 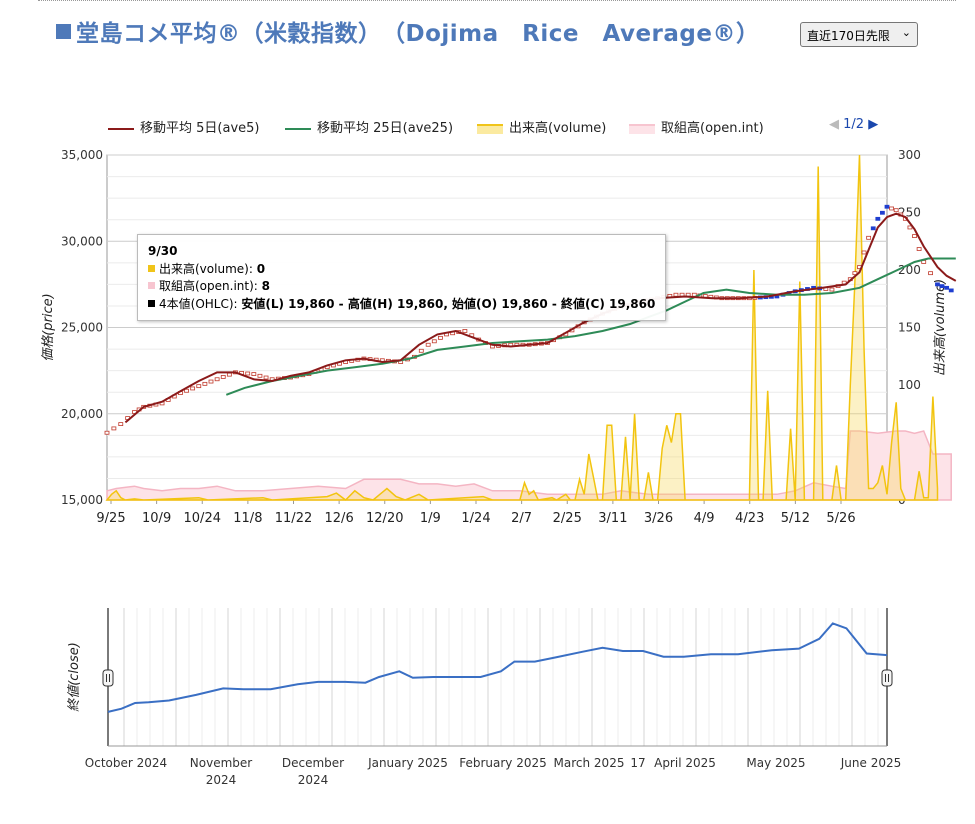 I want to click on nav-x-tick-label: January 2025, so click(x=407, y=763).